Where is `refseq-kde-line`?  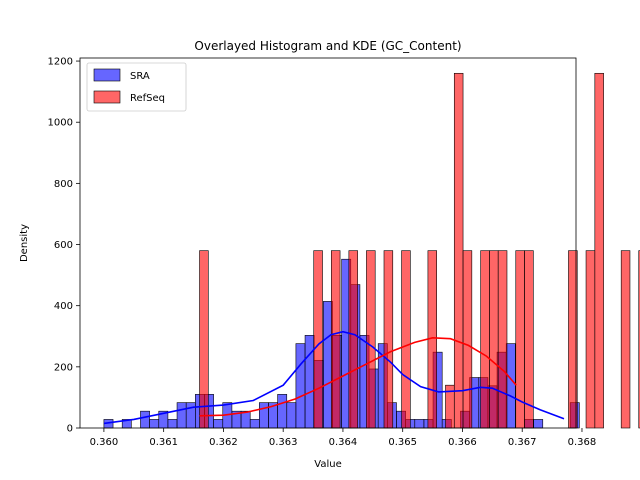
refseq-kde-line is located at coordinates (358, 376).